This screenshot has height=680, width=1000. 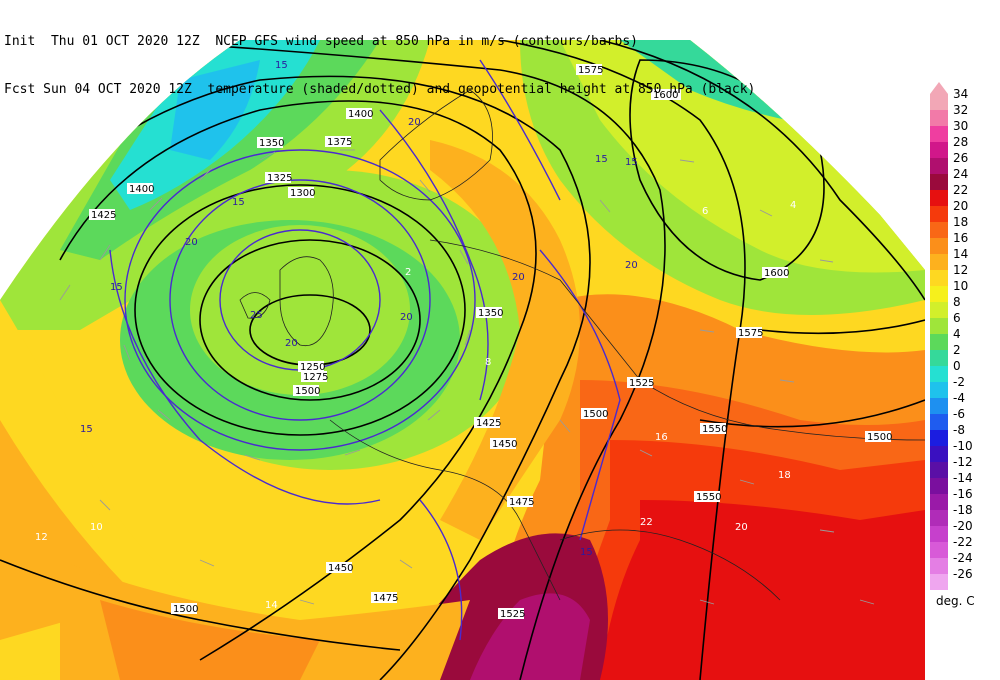 What do you see at coordinates (961, 238) in the screenshot?
I see `legend-tick-label: 16` at bounding box center [961, 238].